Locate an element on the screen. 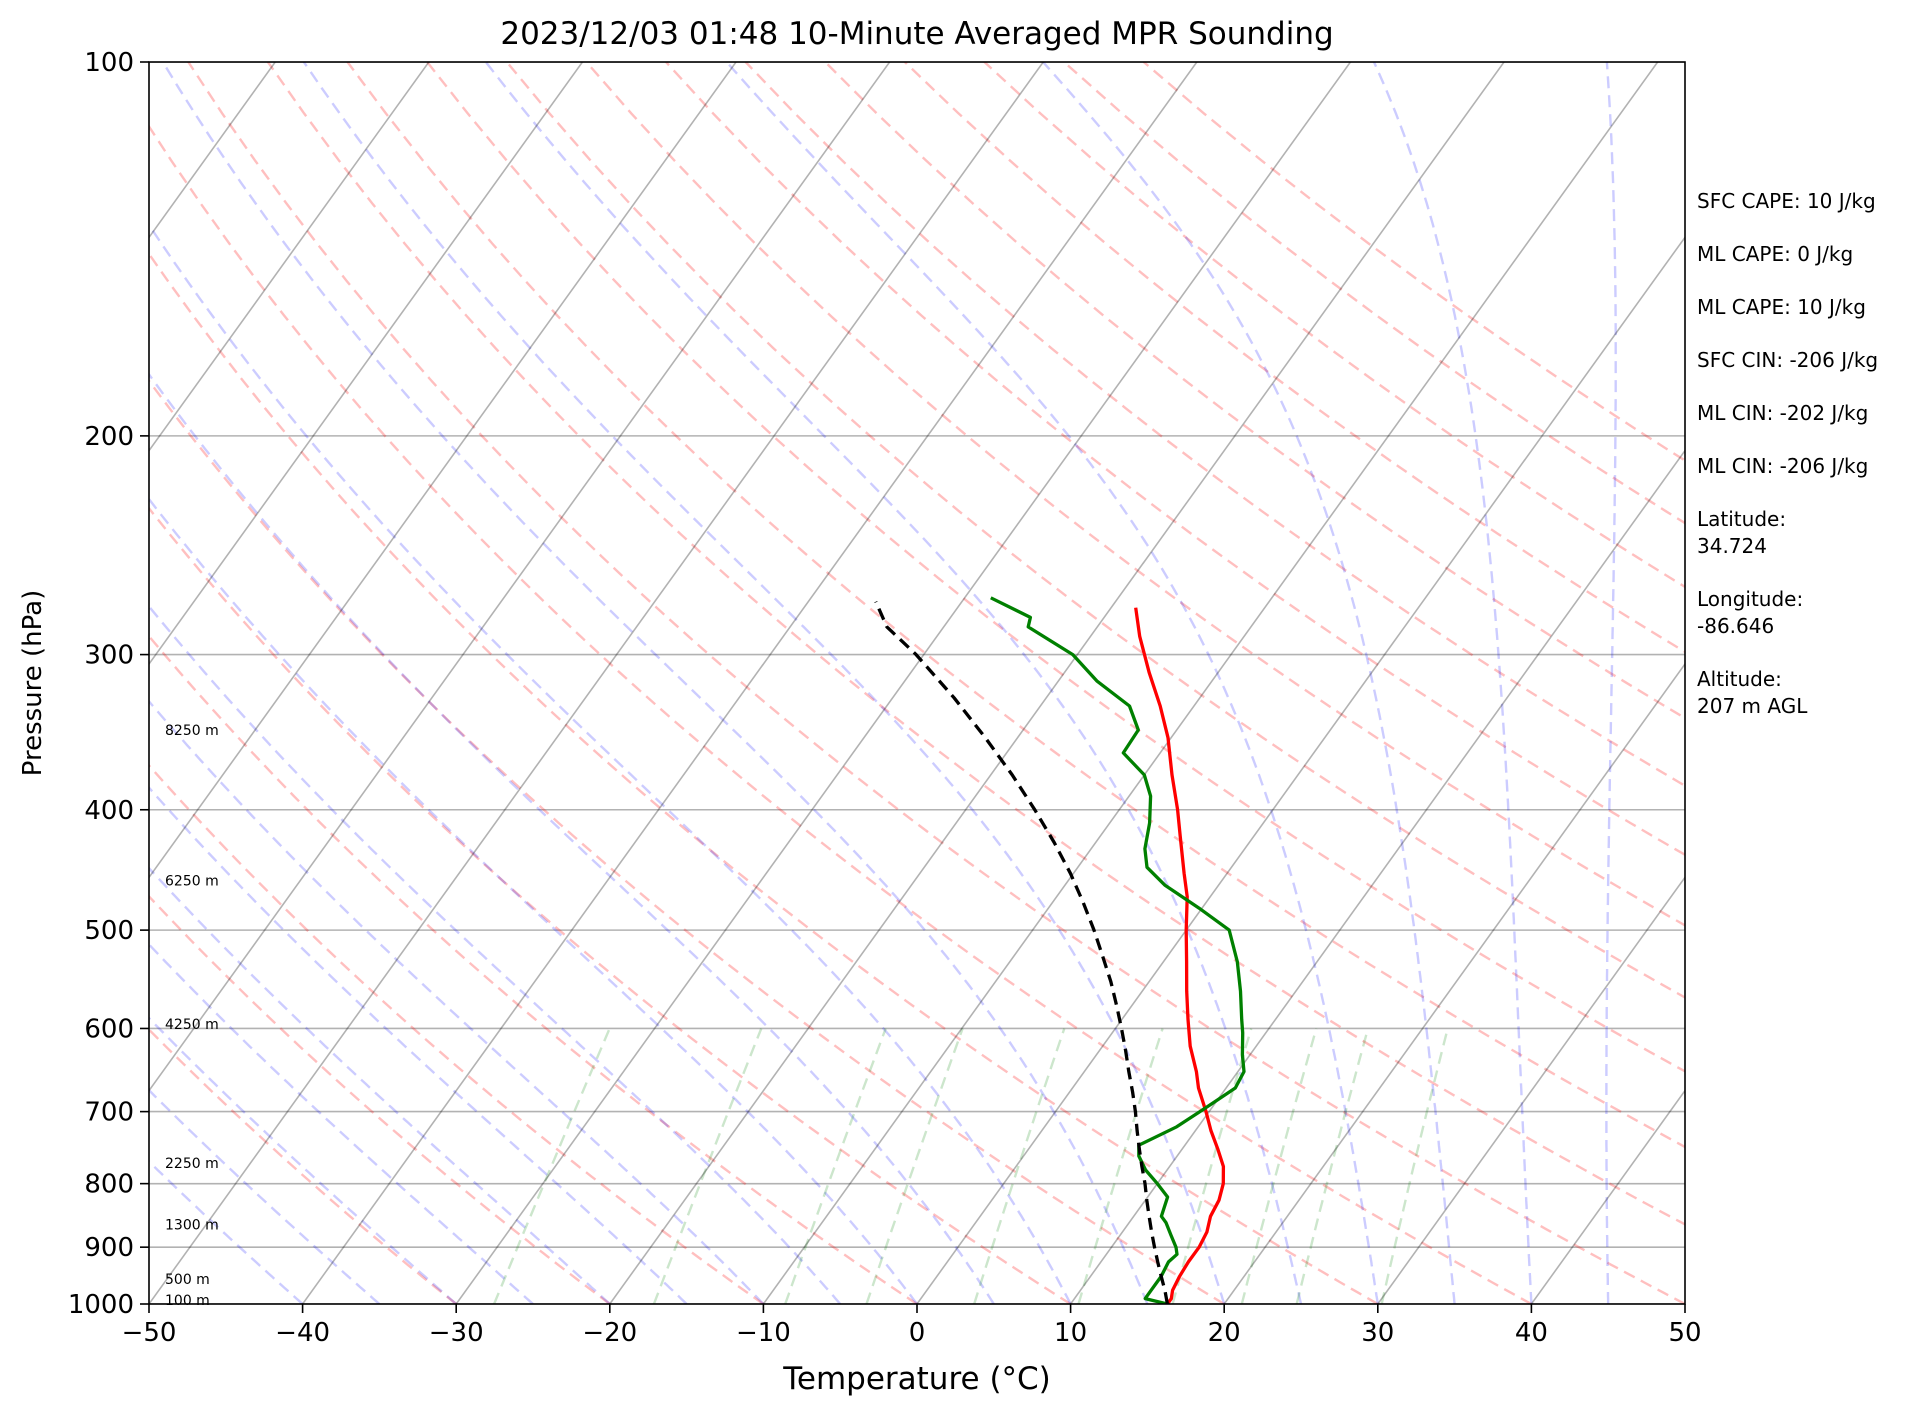 The height and width of the screenshot is (1406, 1910). altitude-label: Altitude: is located at coordinates (1739, 679).